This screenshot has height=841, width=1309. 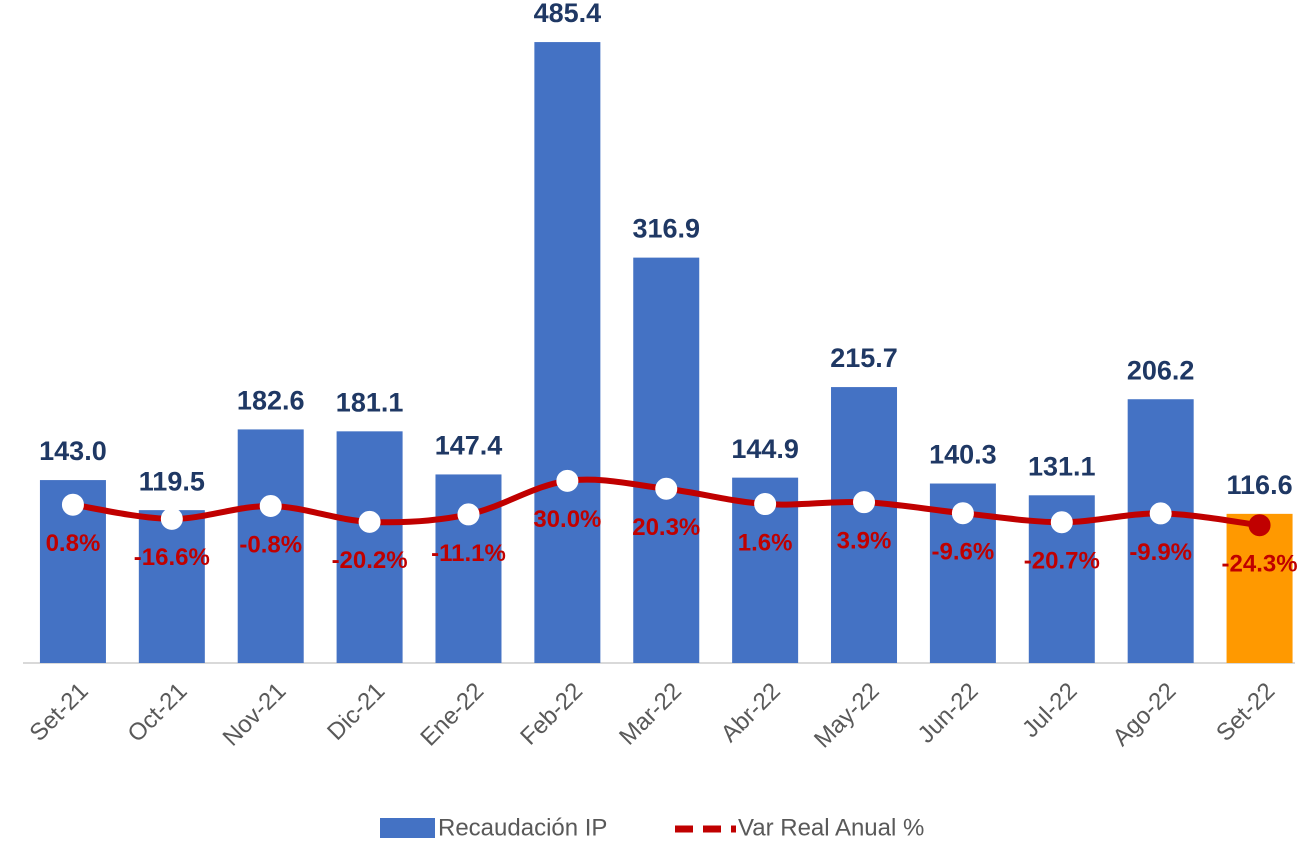 I want to click on x-tick-label: Jun-22, so click(x=948, y=713).